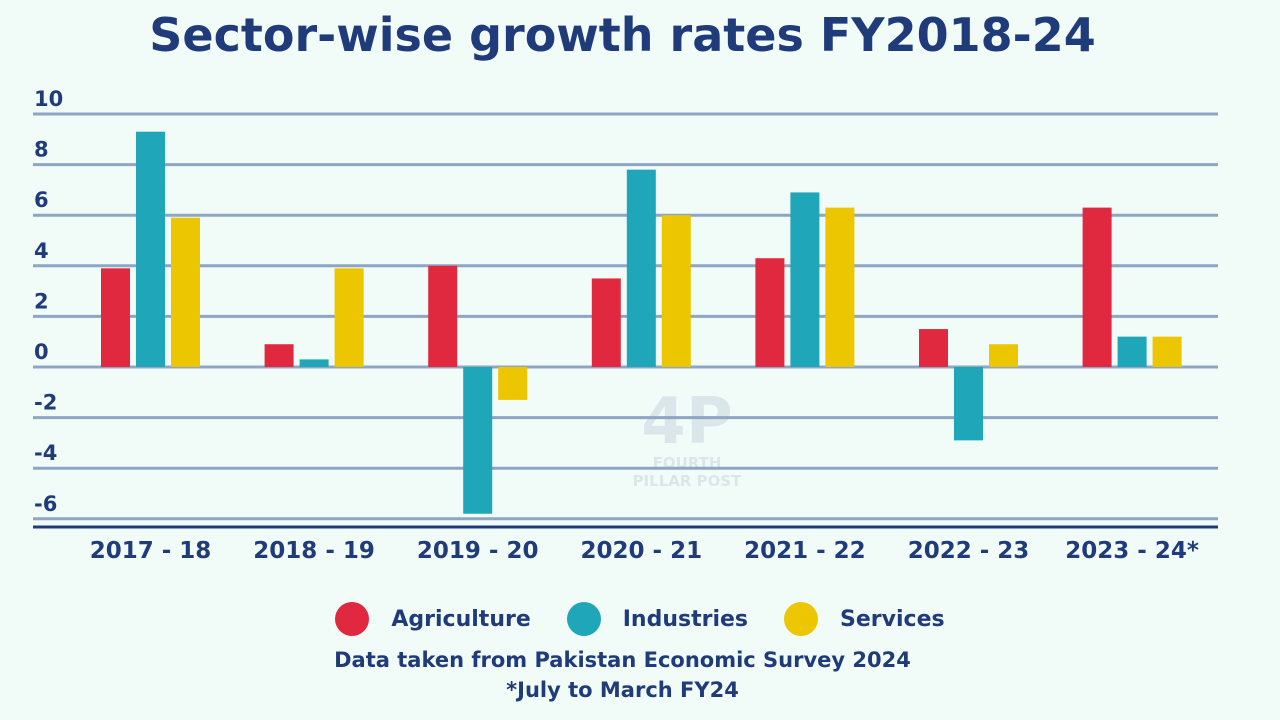  What do you see at coordinates (41, 150) in the screenshot?
I see `y-tick-label: 8` at bounding box center [41, 150].